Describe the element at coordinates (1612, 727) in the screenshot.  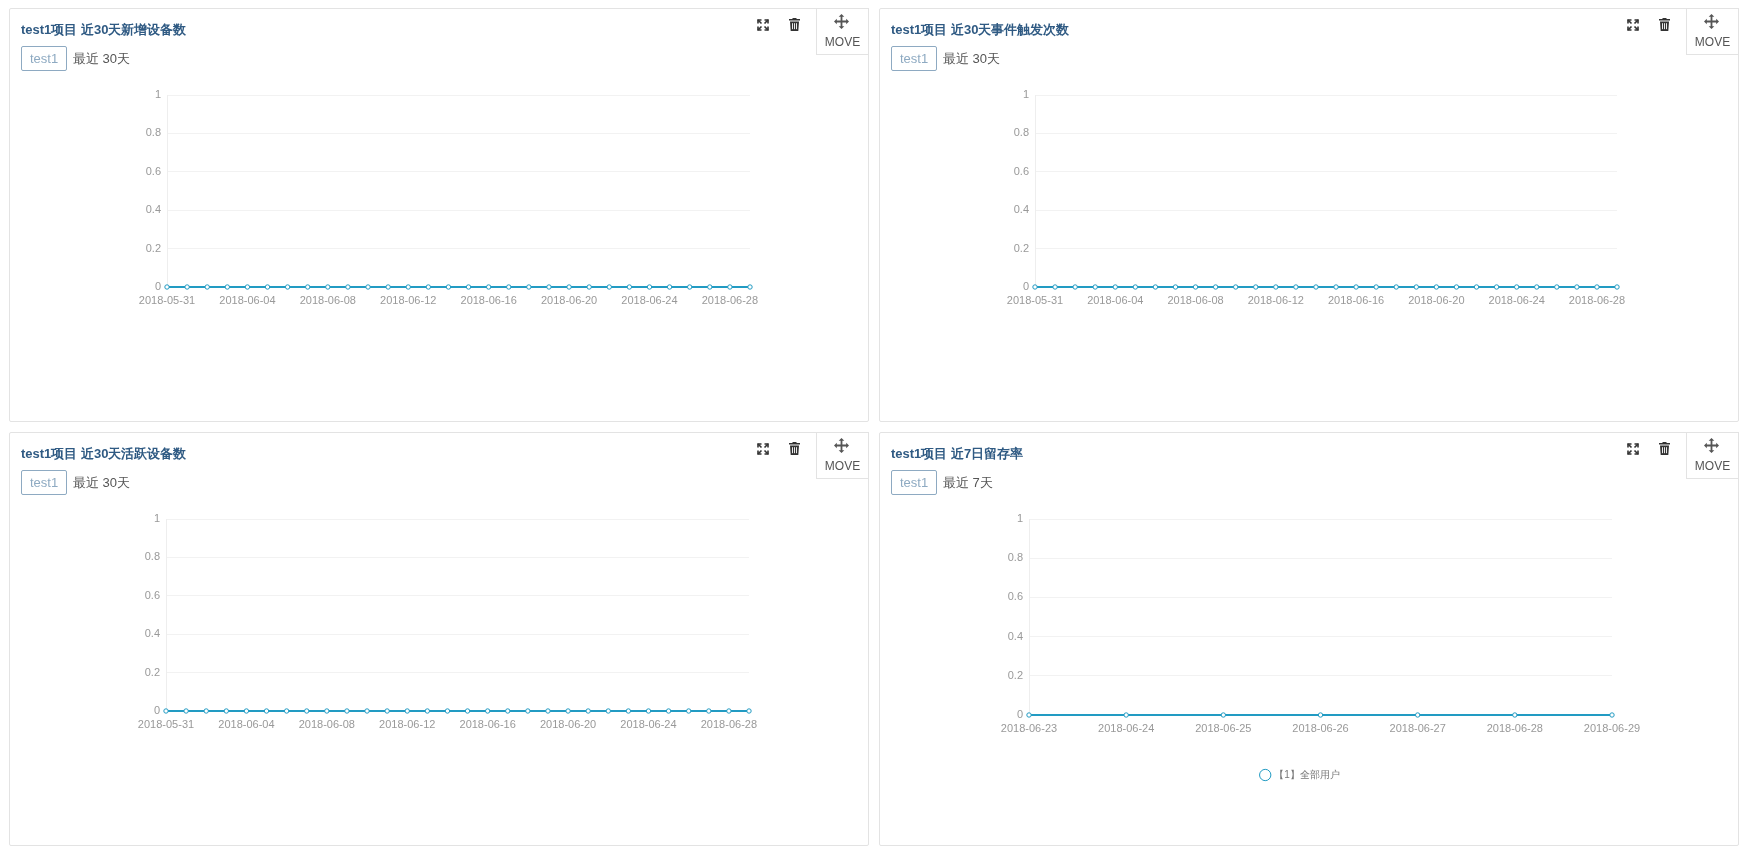
I see `x-tick-label: 2018-06-29` at that location.